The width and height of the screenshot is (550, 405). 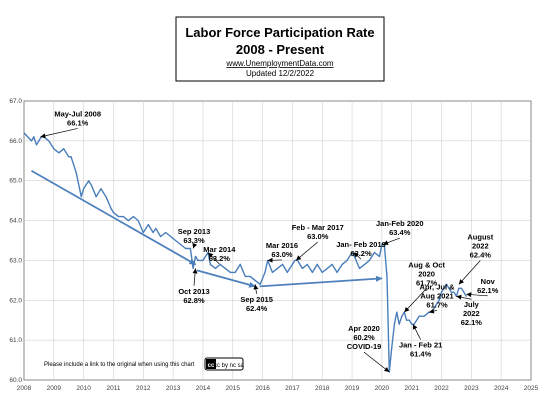 What do you see at coordinates (15, 101) in the screenshot?
I see `y-tick-label: 67.0` at bounding box center [15, 101].